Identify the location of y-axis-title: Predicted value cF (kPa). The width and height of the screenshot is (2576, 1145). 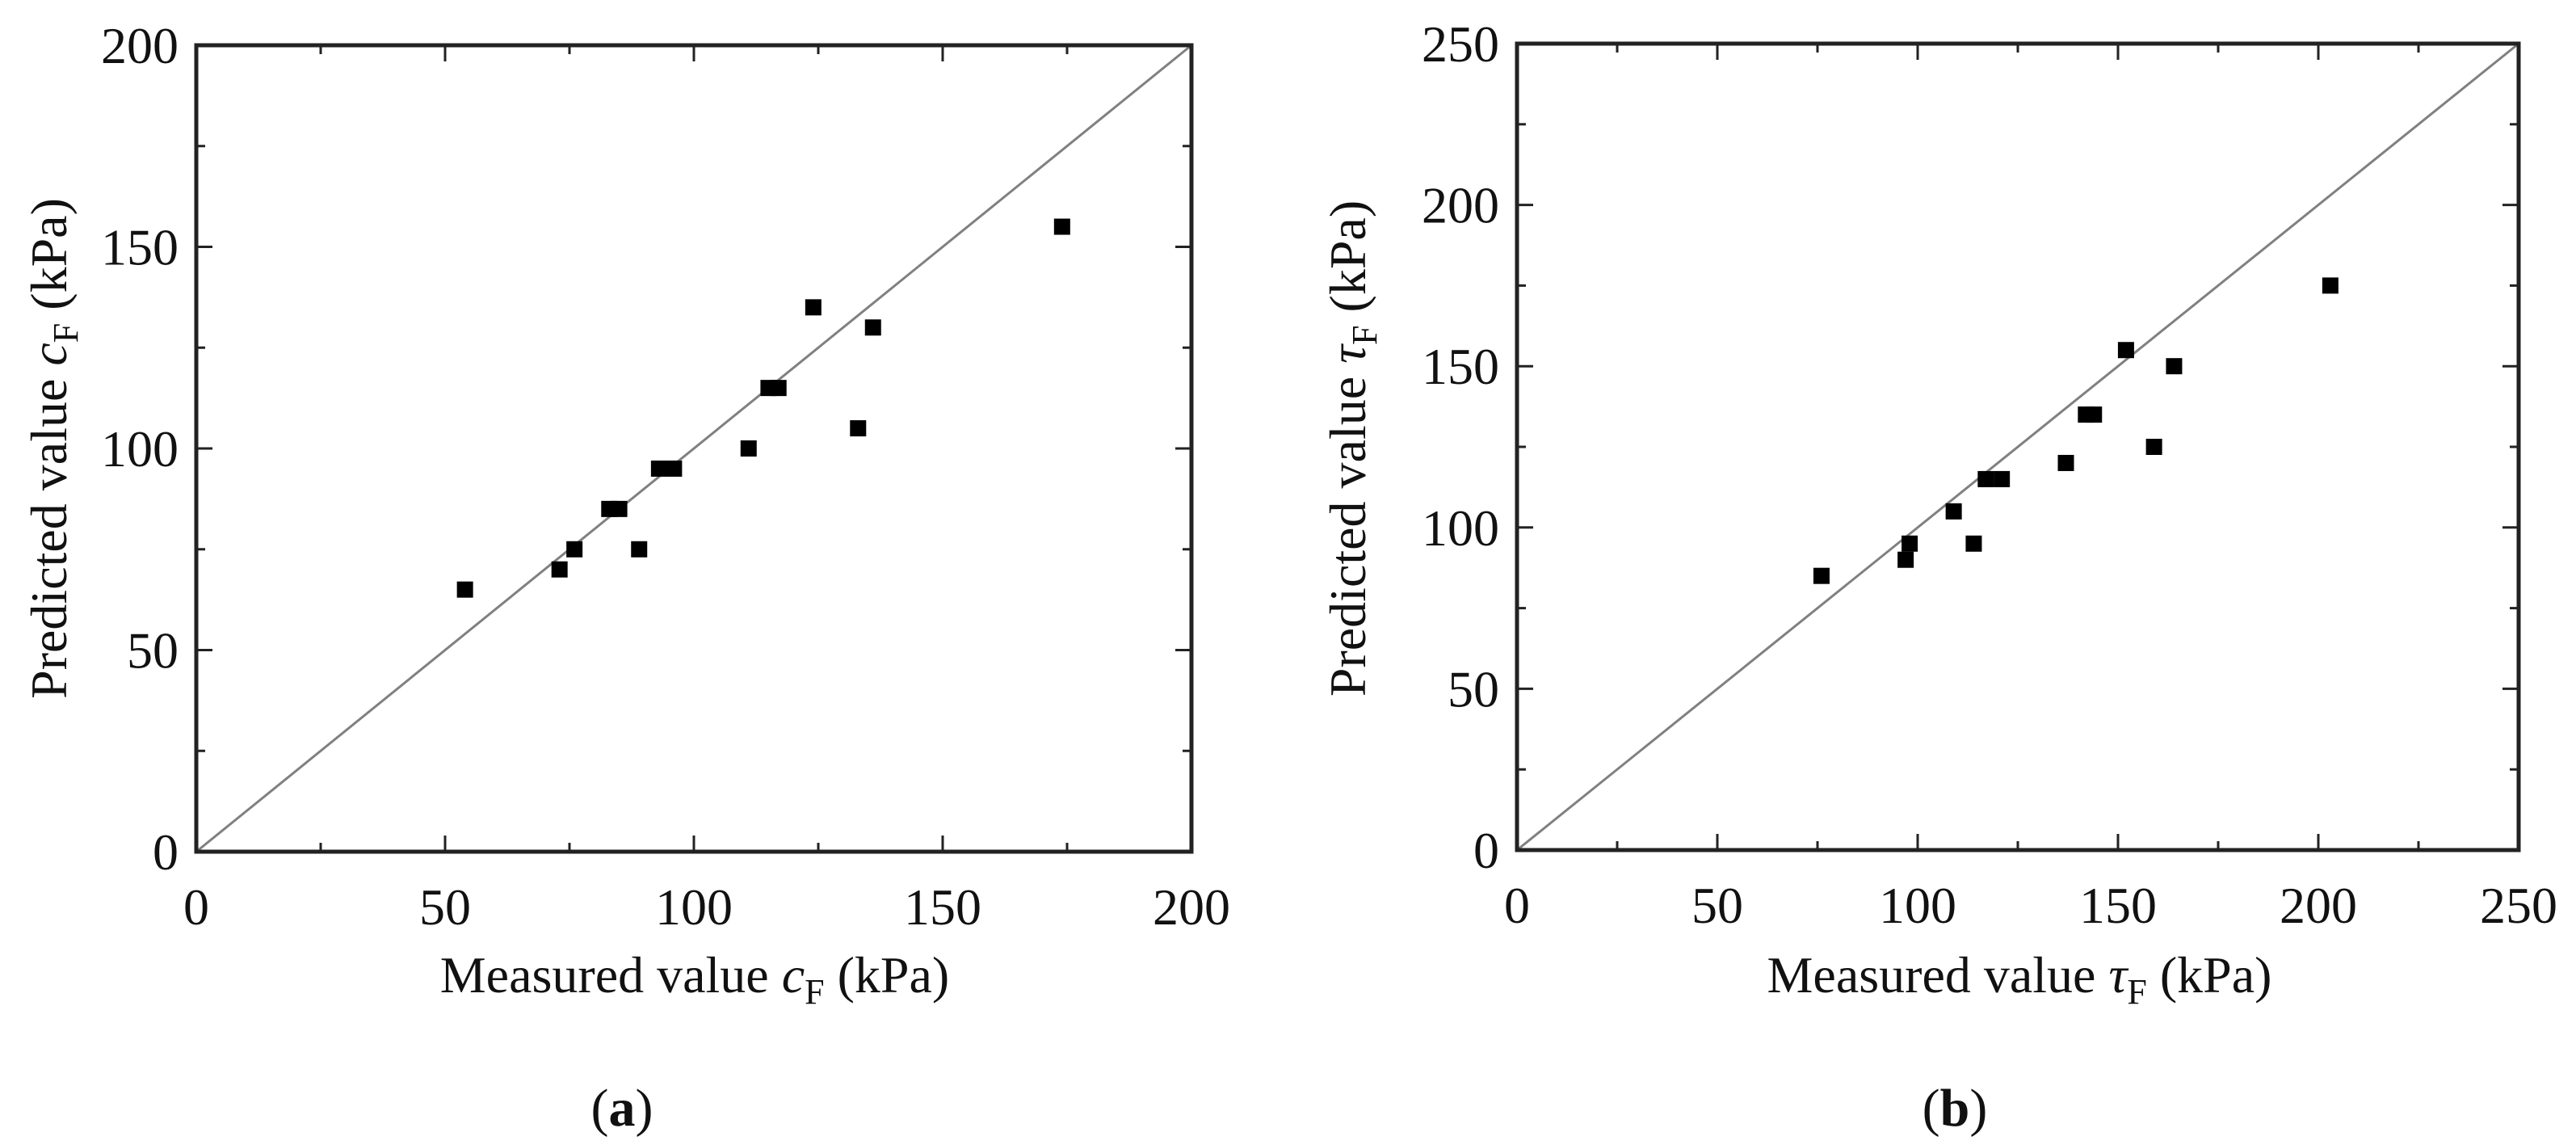
(53, 449).